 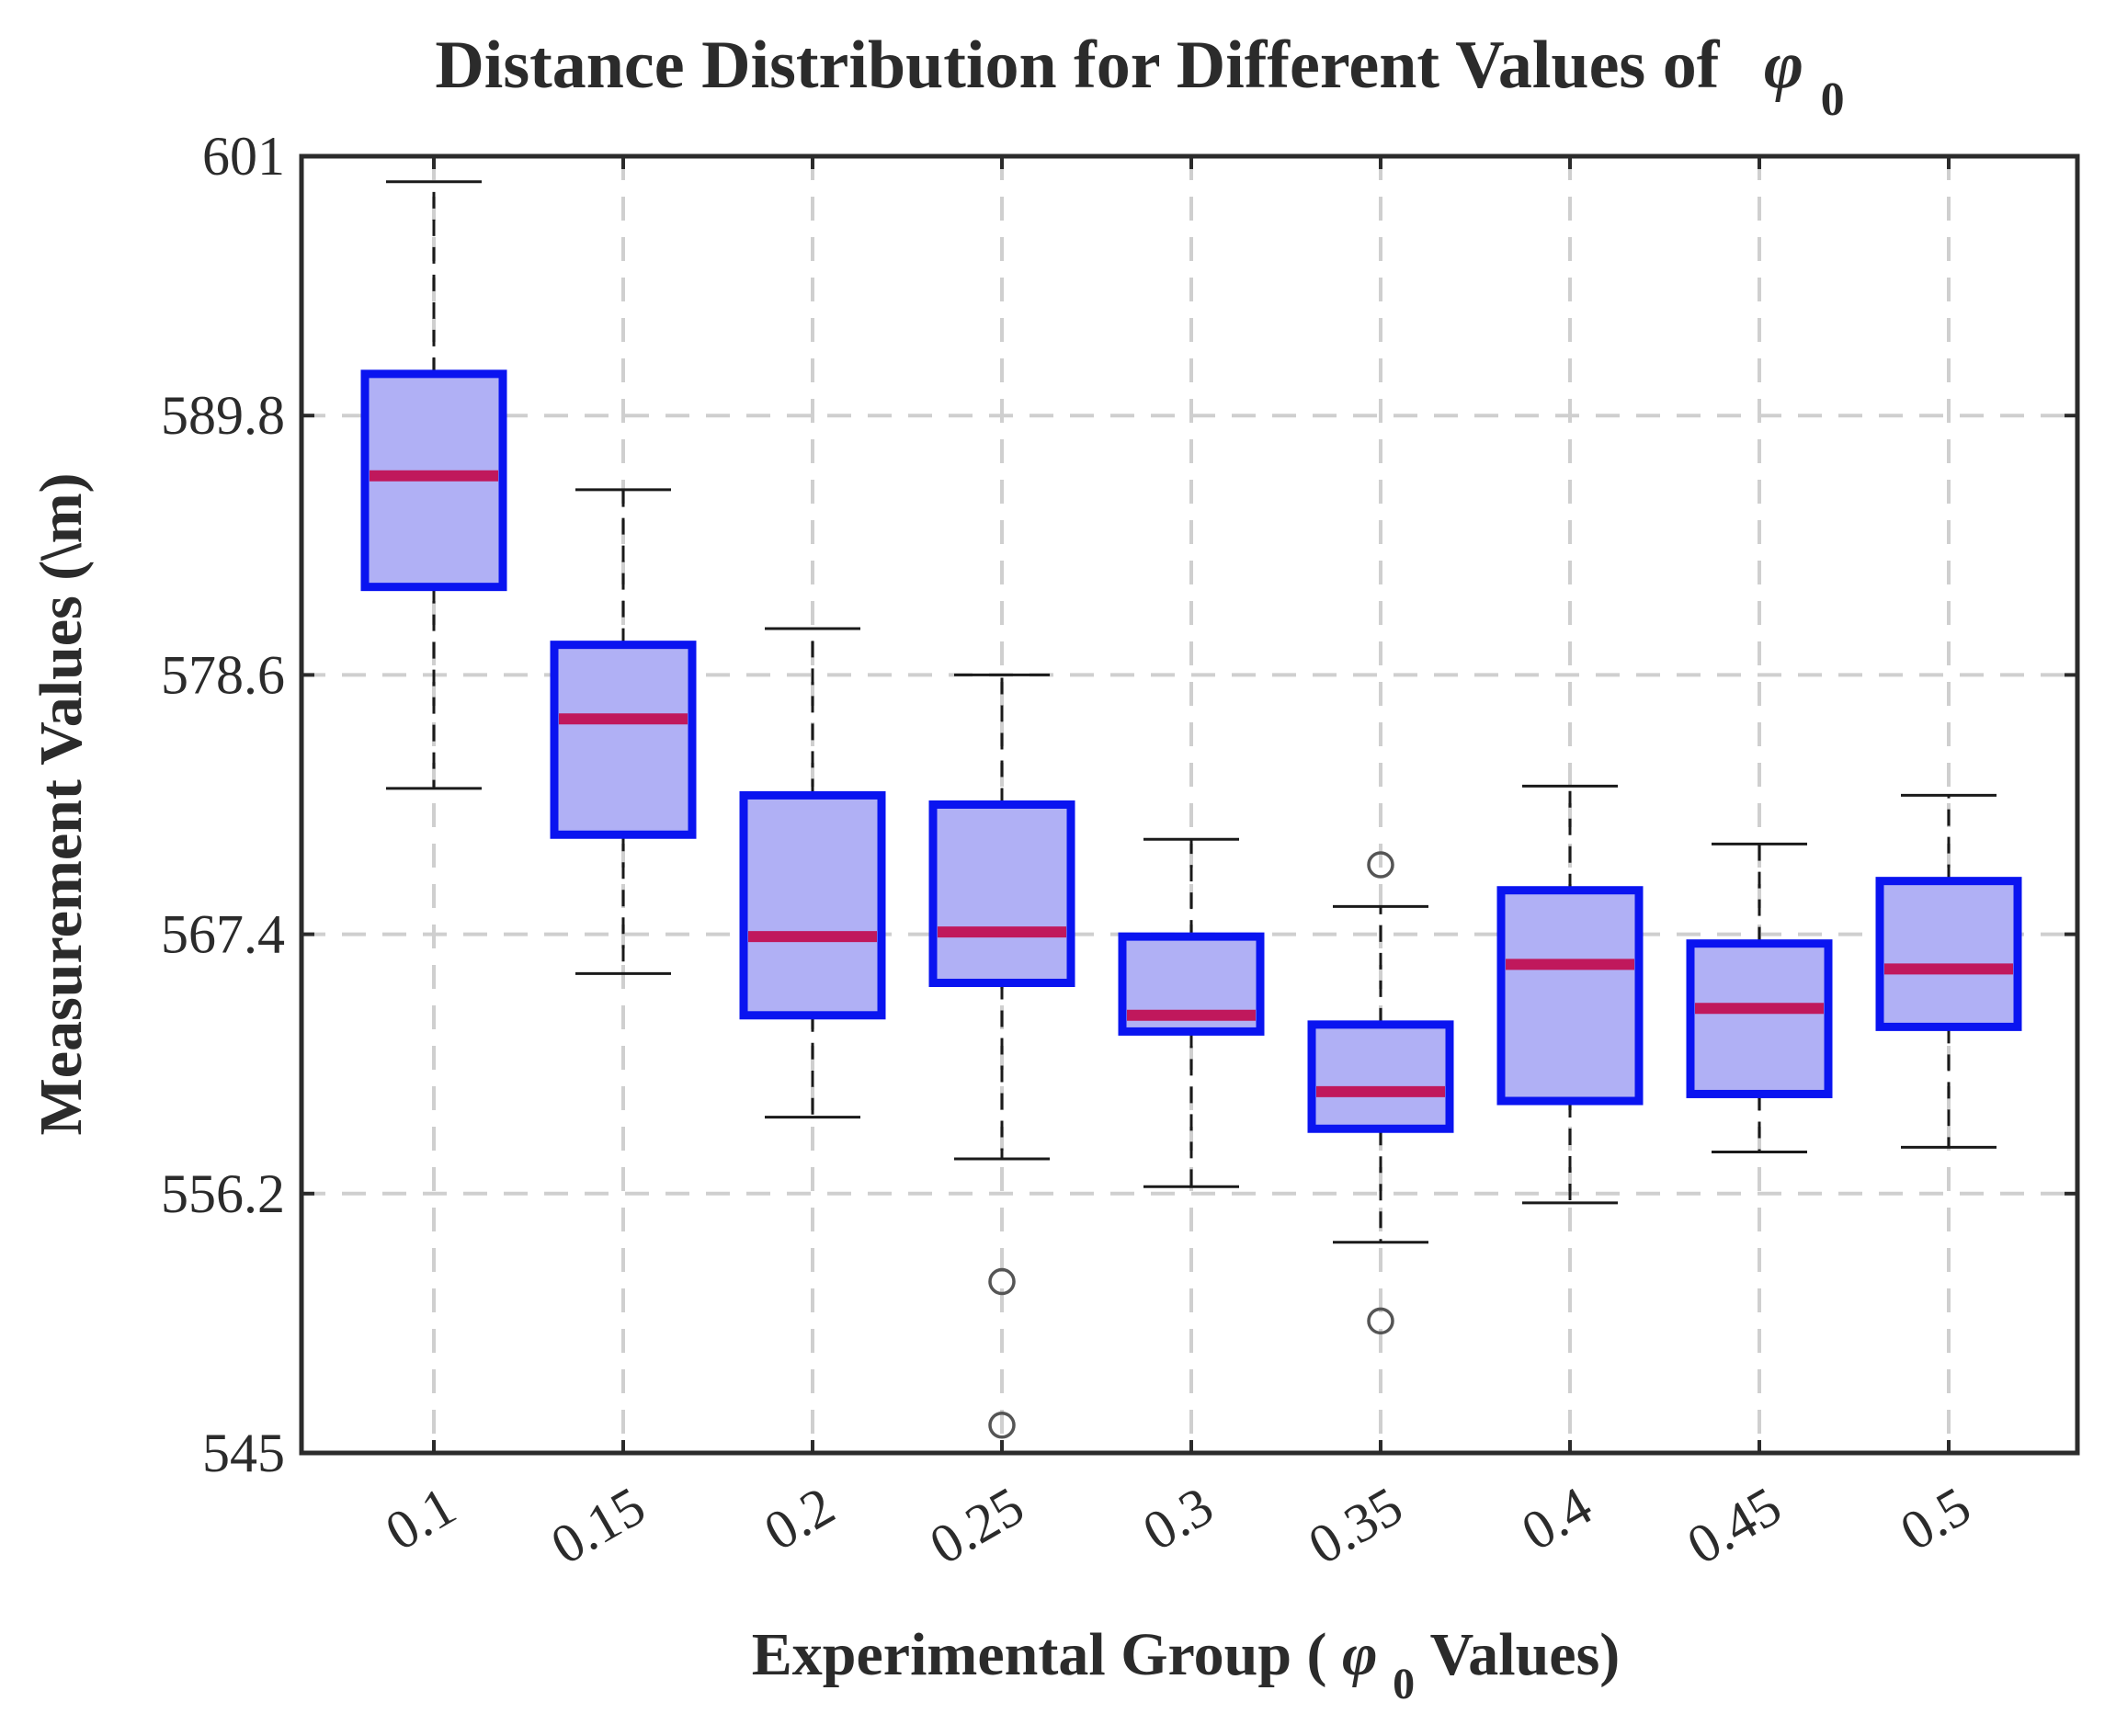 I want to click on chart-title-symbol: φ, so click(x=1784, y=65).